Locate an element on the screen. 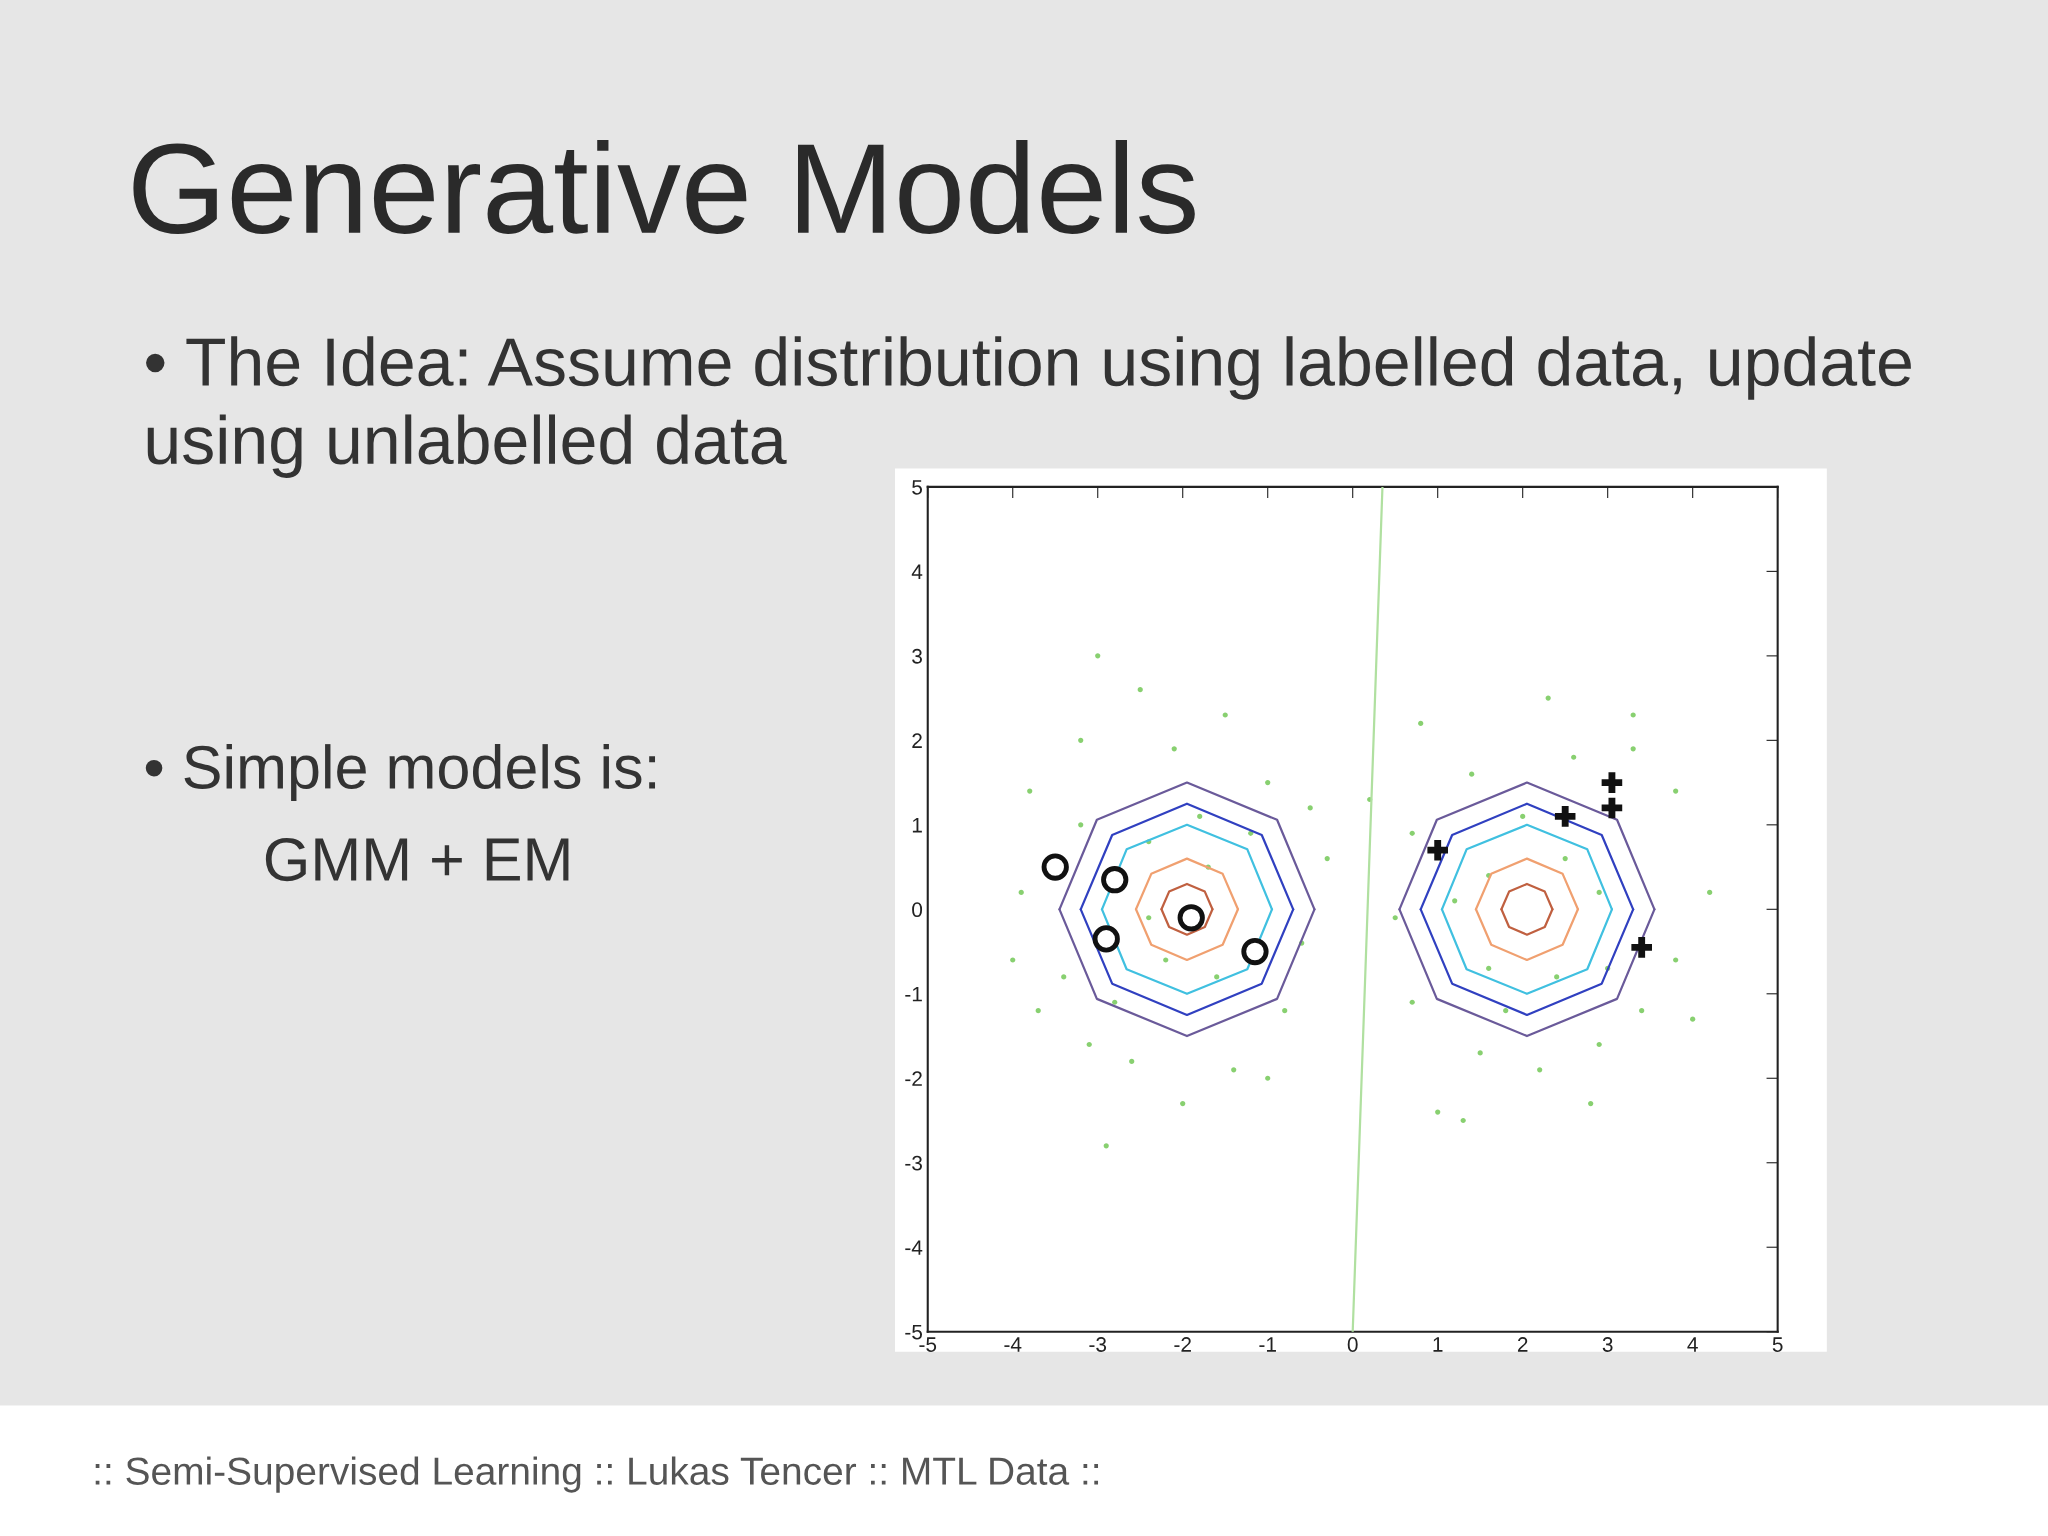  x-tick-label: 3 is located at coordinates (1607, 1344).